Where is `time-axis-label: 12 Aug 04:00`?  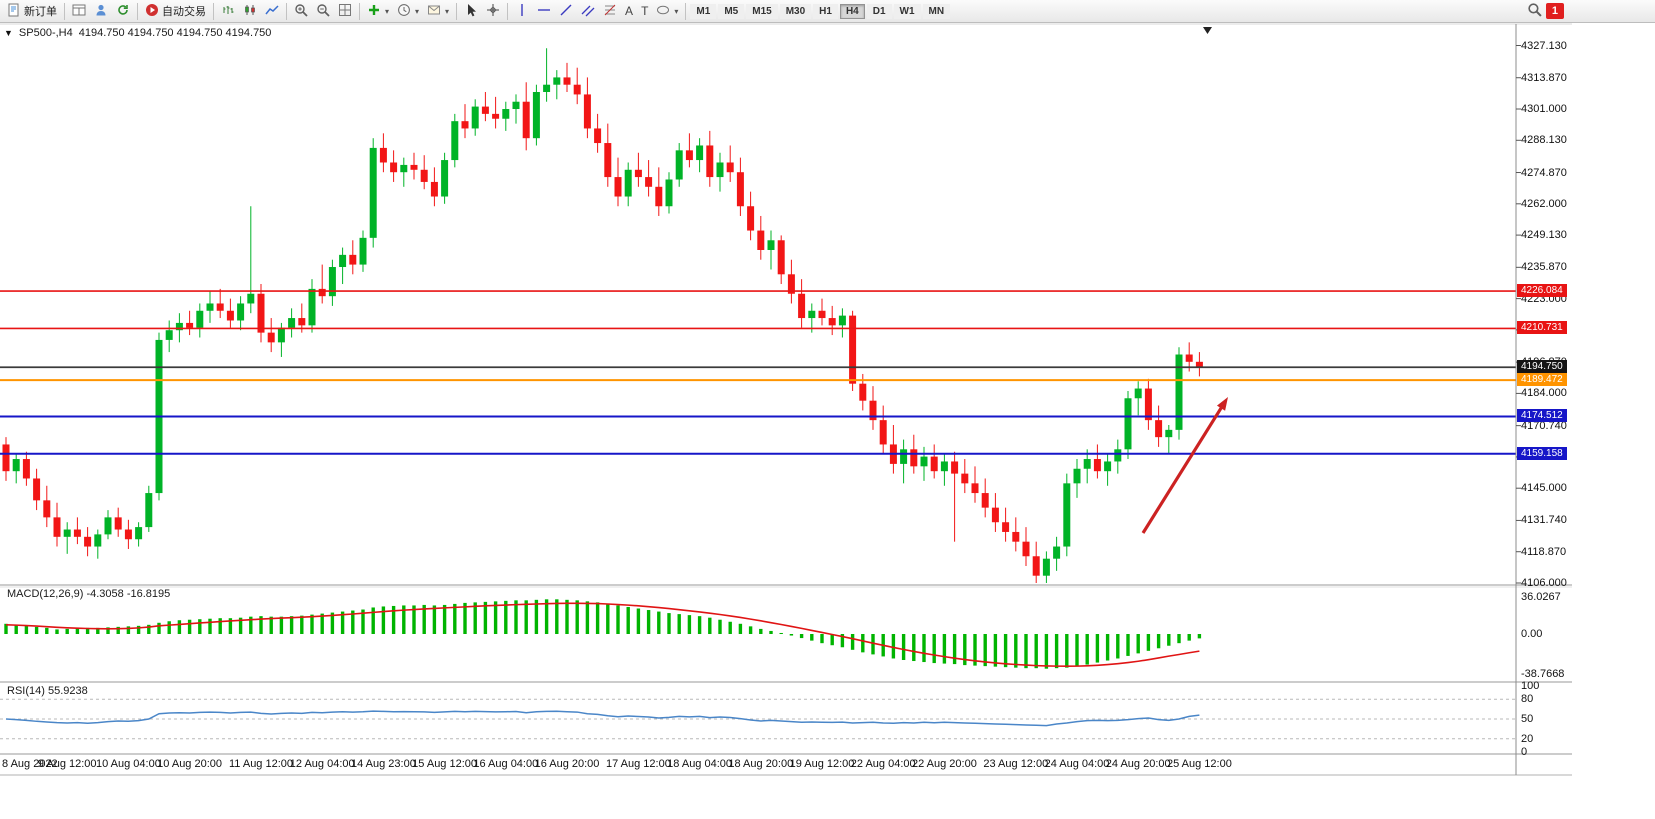 time-axis-label: 12 Aug 04:00 is located at coordinates (322, 764).